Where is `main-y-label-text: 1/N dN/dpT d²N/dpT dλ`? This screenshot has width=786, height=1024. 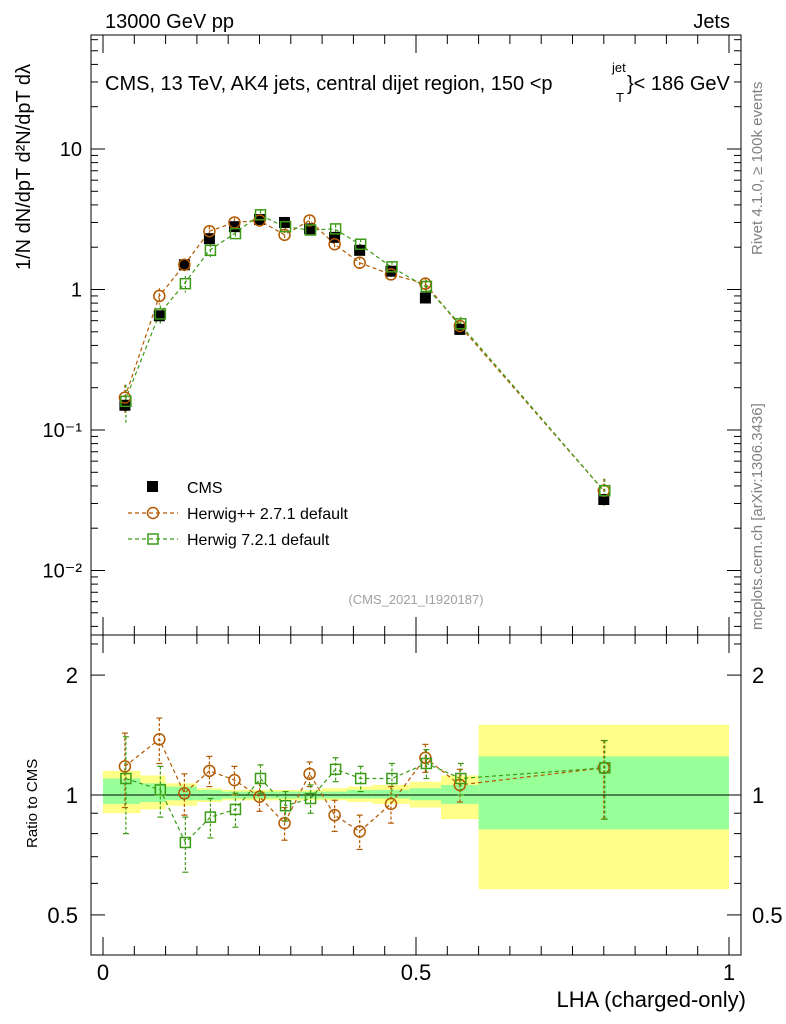 main-y-label-text: 1/N dN/dpT d²N/dpT dλ is located at coordinates (24, 167).